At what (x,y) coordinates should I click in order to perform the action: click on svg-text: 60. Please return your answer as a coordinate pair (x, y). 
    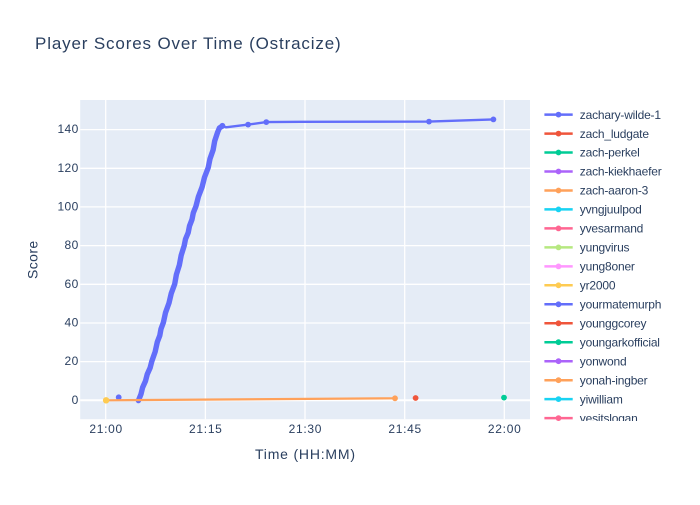
    Looking at the image, I should click on (72, 284).